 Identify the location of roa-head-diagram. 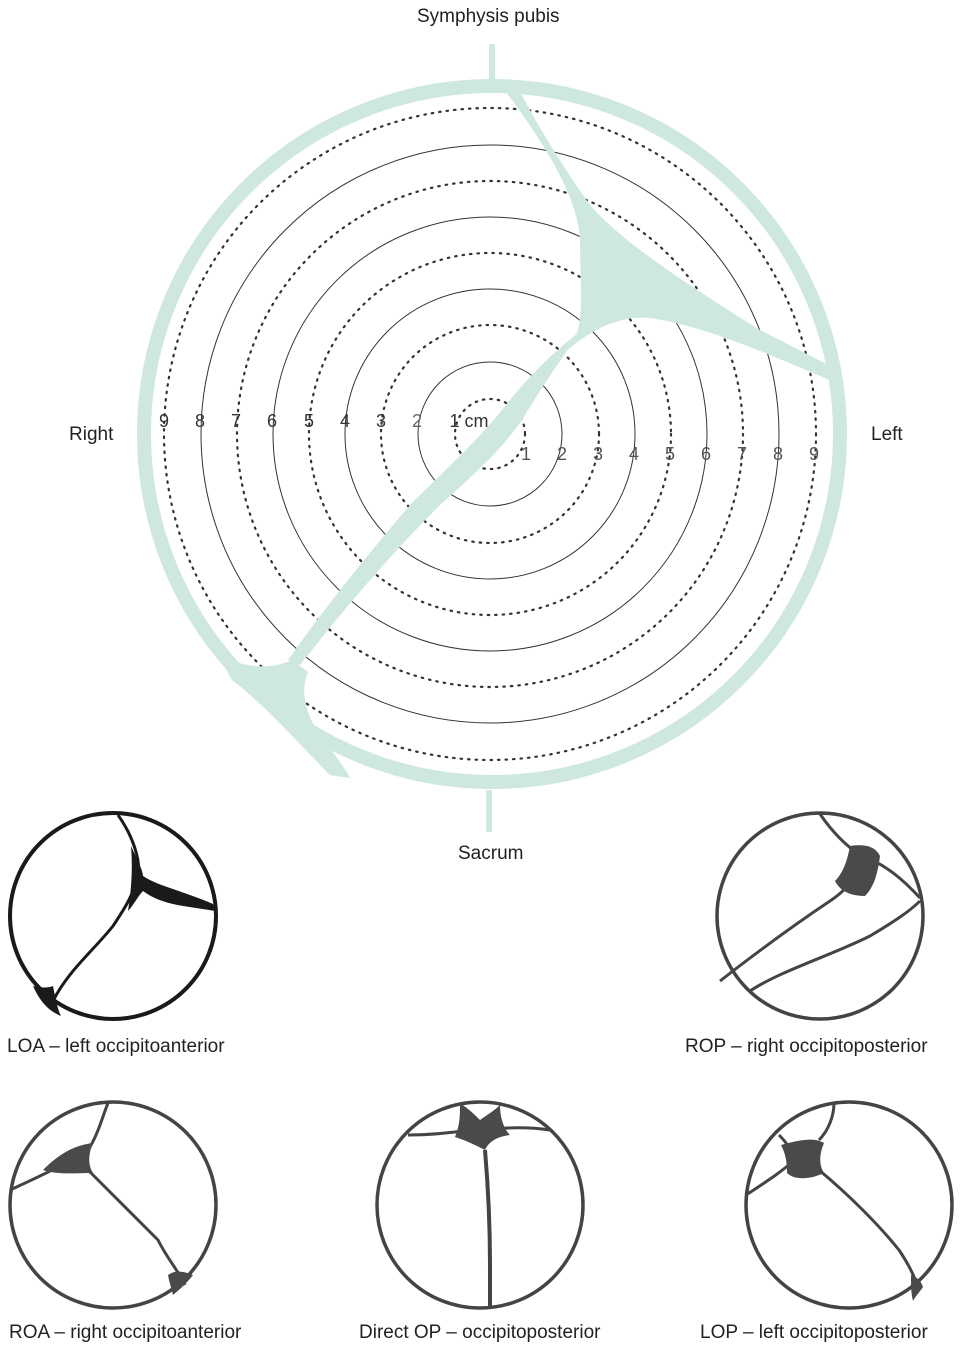
(113, 1205).